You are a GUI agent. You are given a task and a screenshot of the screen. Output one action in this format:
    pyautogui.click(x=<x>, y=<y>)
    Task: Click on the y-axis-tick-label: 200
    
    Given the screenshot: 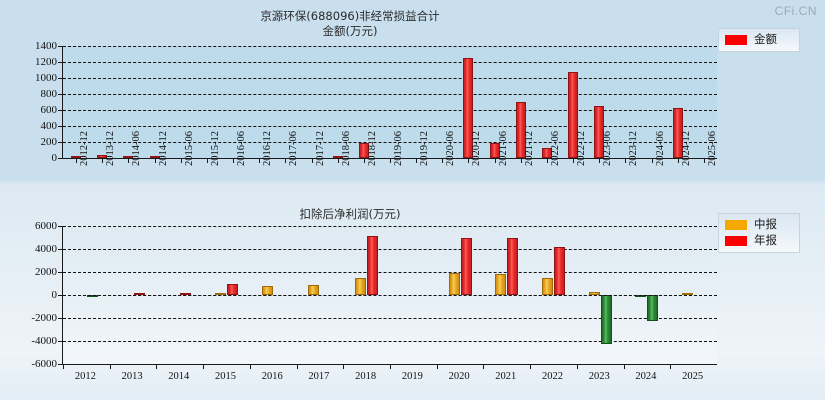 What is the action you would take?
    pyautogui.click(x=49, y=142)
    